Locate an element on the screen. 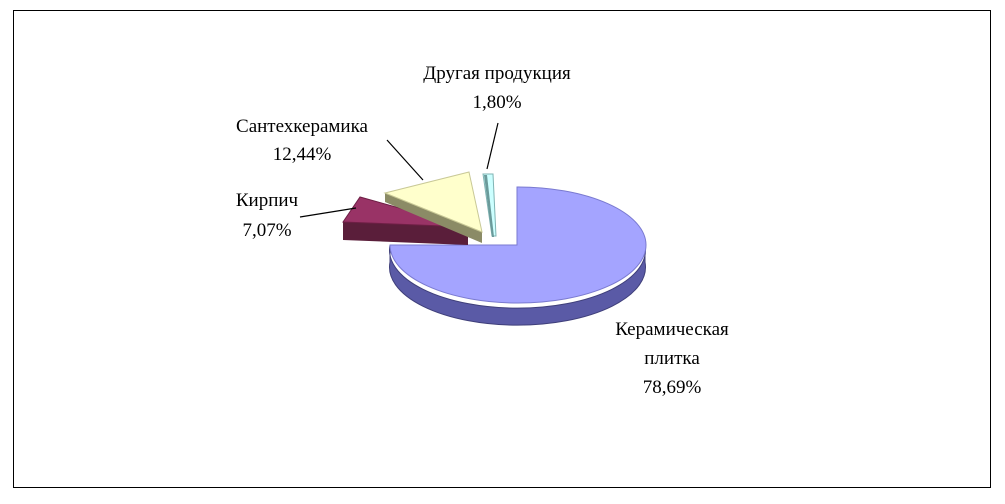 The width and height of the screenshot is (1005, 504). pie-slice-sanitary is located at coordinates (433, 207).